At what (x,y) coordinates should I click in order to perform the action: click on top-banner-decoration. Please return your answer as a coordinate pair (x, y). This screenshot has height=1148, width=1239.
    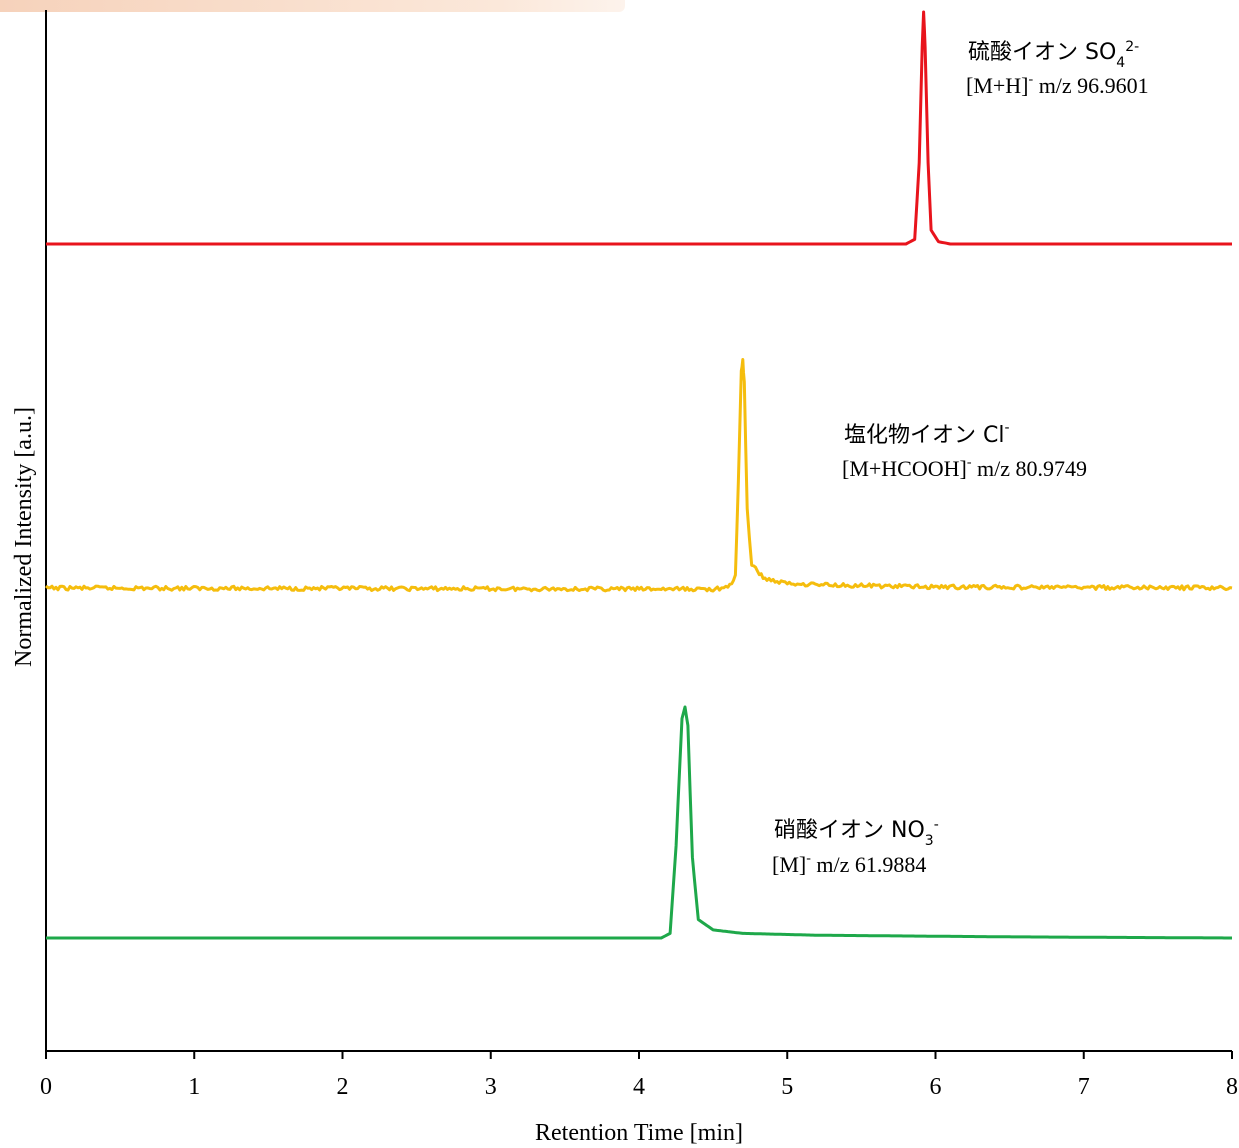
    Looking at the image, I should click on (312, 6).